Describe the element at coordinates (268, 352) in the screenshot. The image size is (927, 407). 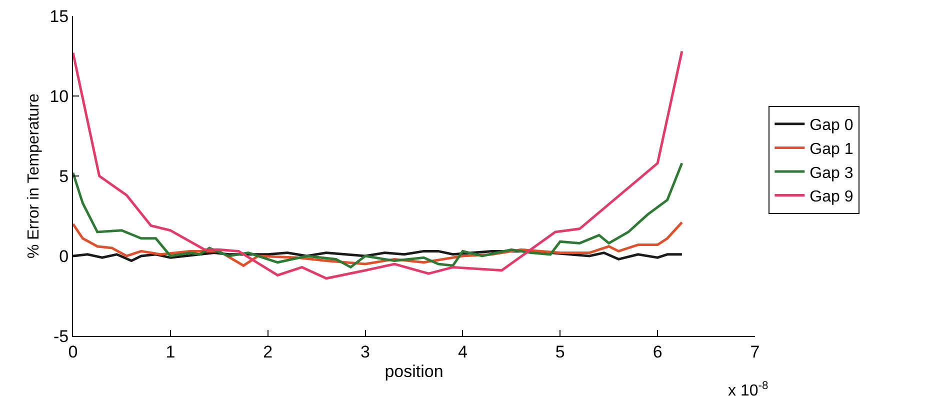
I see `x-tick-label: 2` at that location.